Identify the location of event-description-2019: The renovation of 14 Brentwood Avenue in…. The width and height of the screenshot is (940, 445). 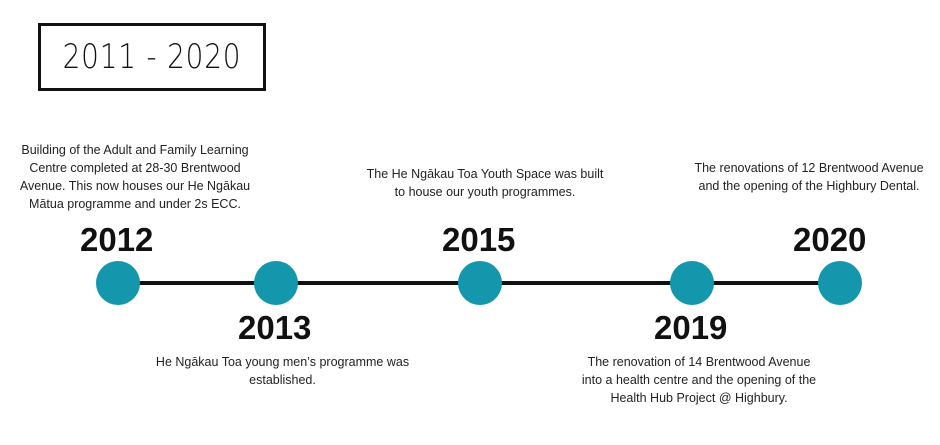
(699, 380).